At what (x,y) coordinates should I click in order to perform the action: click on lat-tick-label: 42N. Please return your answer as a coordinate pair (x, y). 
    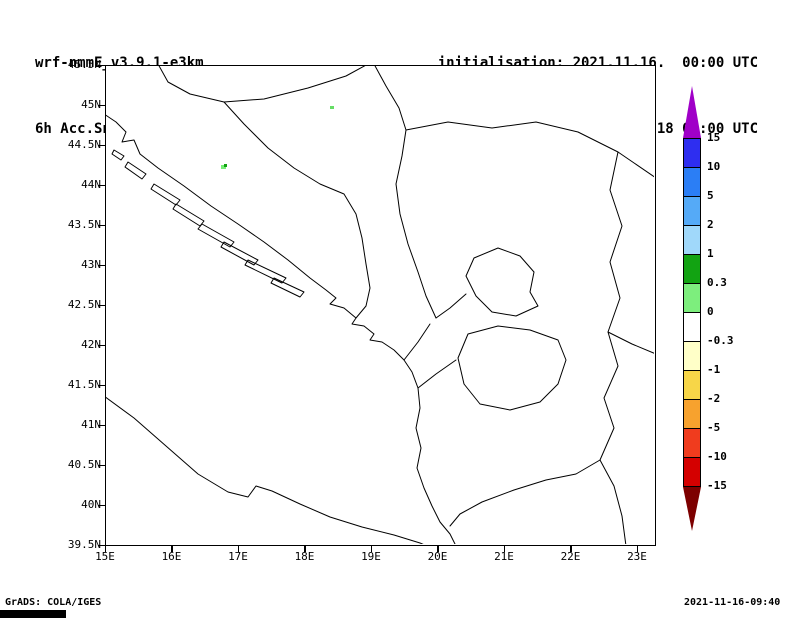
    Looking at the image, I should click on (91, 344).